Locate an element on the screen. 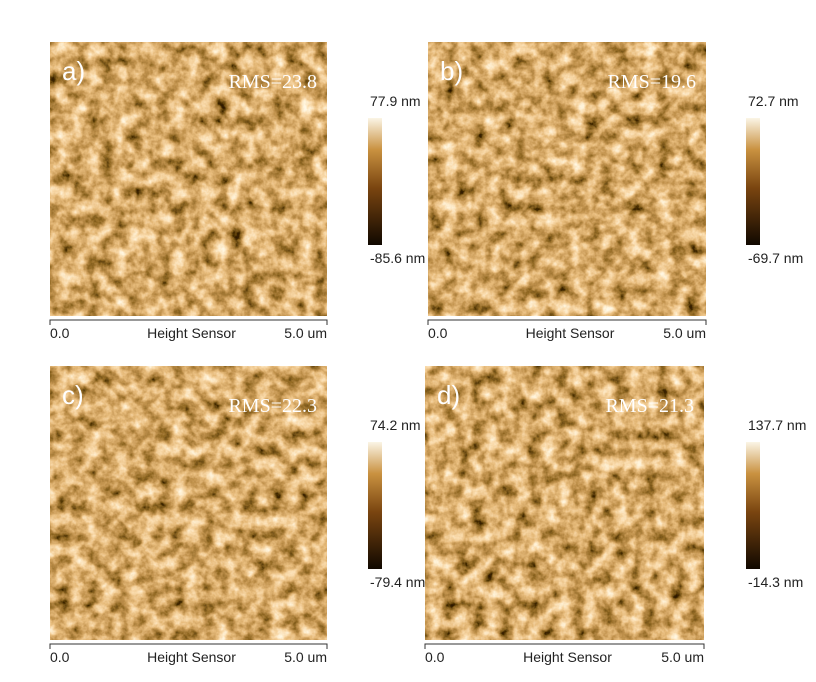  scale-min: -14.3 nm is located at coordinates (775, 582).